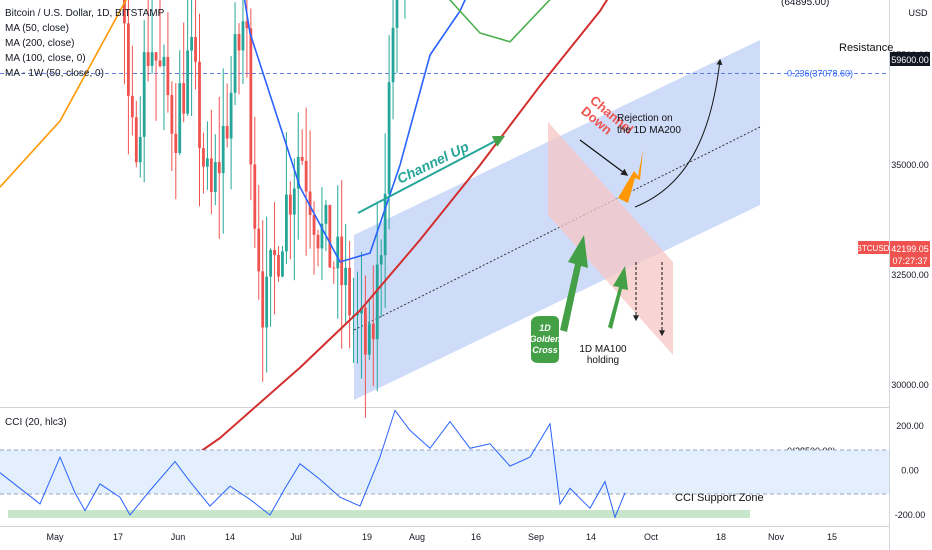 The height and width of the screenshot is (550, 932). I want to click on time-tick-label: May, so click(55, 537).